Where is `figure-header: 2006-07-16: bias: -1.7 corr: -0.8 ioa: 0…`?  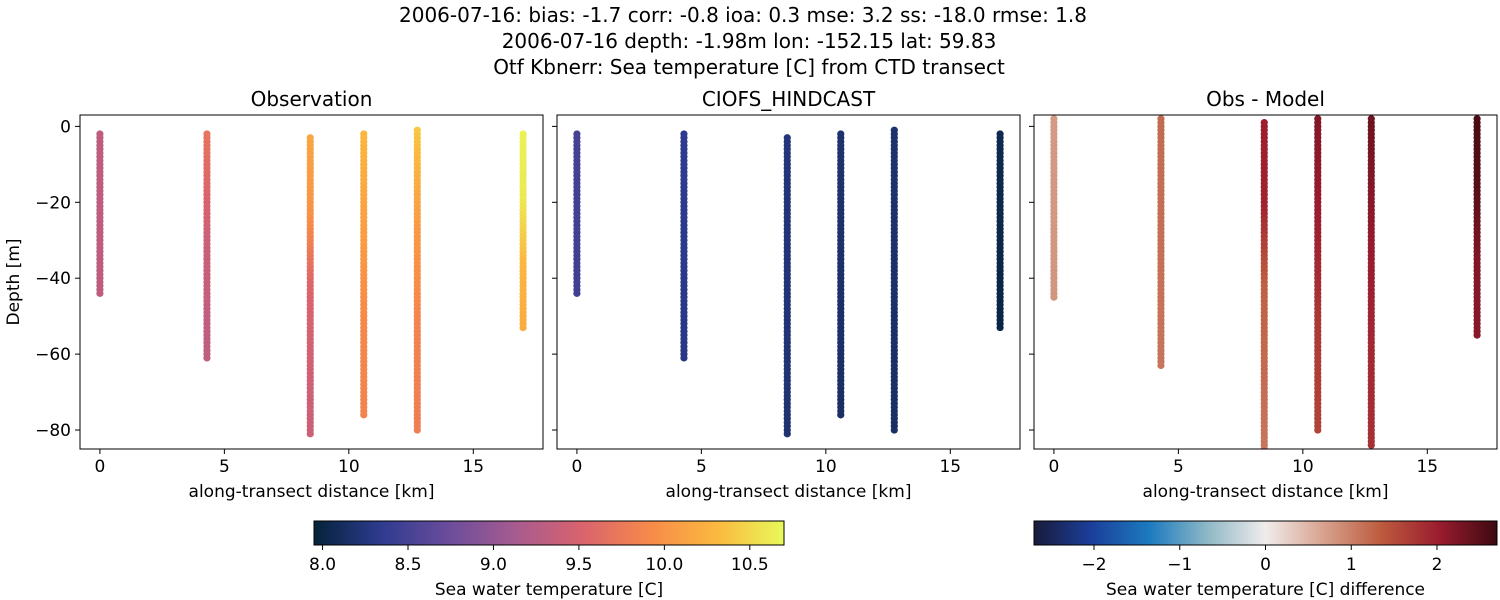
figure-header: 2006-07-16: bias: -1.7 corr: -0.8 ioa: 0… is located at coordinates (743, 41).